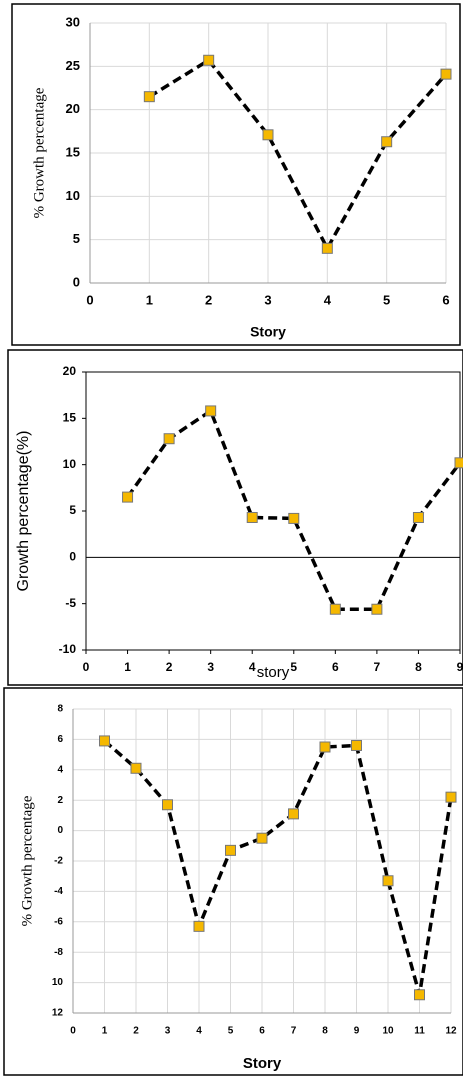  Describe the element at coordinates (60, 709) in the screenshot. I see `y-tick-label: 8` at that location.